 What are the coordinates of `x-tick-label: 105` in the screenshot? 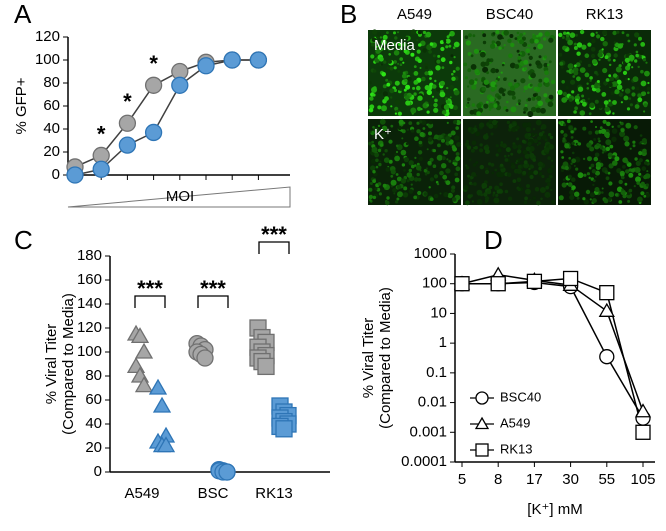 It's located at (642, 479).